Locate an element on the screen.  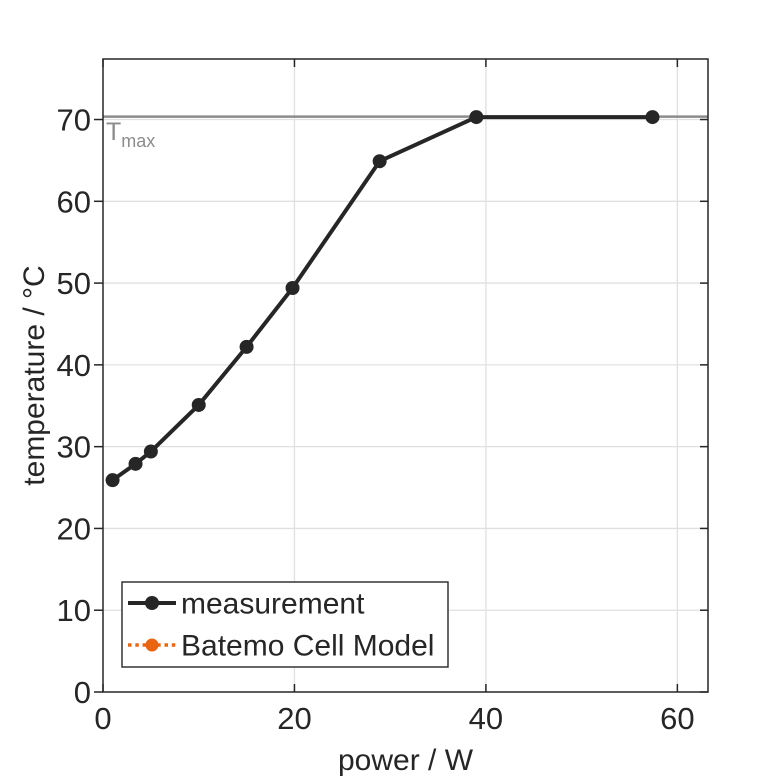
x-tick-label: 40 is located at coordinates (486, 718).